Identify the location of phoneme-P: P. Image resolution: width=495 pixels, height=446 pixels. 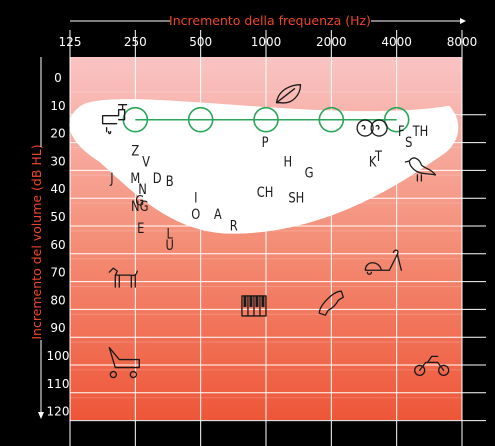
(265, 143).